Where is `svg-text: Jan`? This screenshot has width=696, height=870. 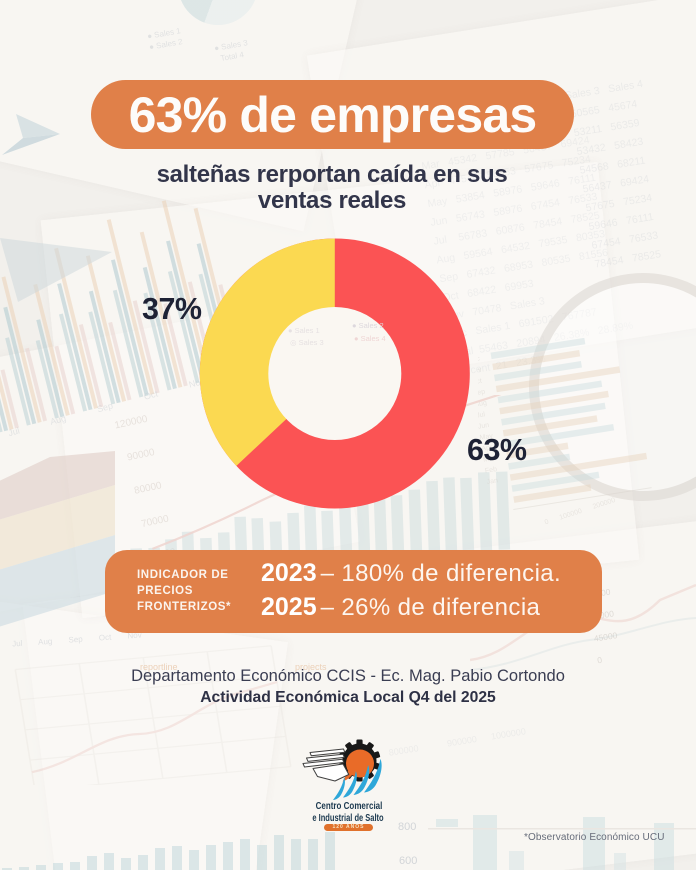
svg-text: Jan is located at coordinates (492, 481).